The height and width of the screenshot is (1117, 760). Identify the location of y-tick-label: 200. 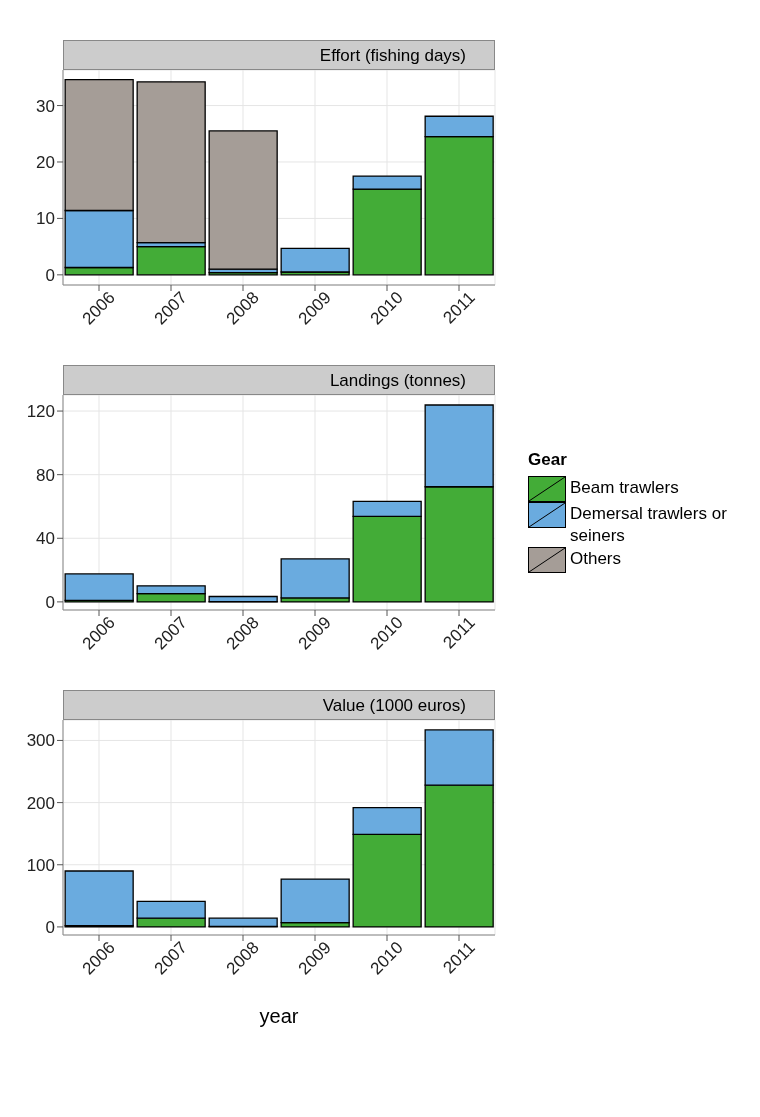
(40, 803).